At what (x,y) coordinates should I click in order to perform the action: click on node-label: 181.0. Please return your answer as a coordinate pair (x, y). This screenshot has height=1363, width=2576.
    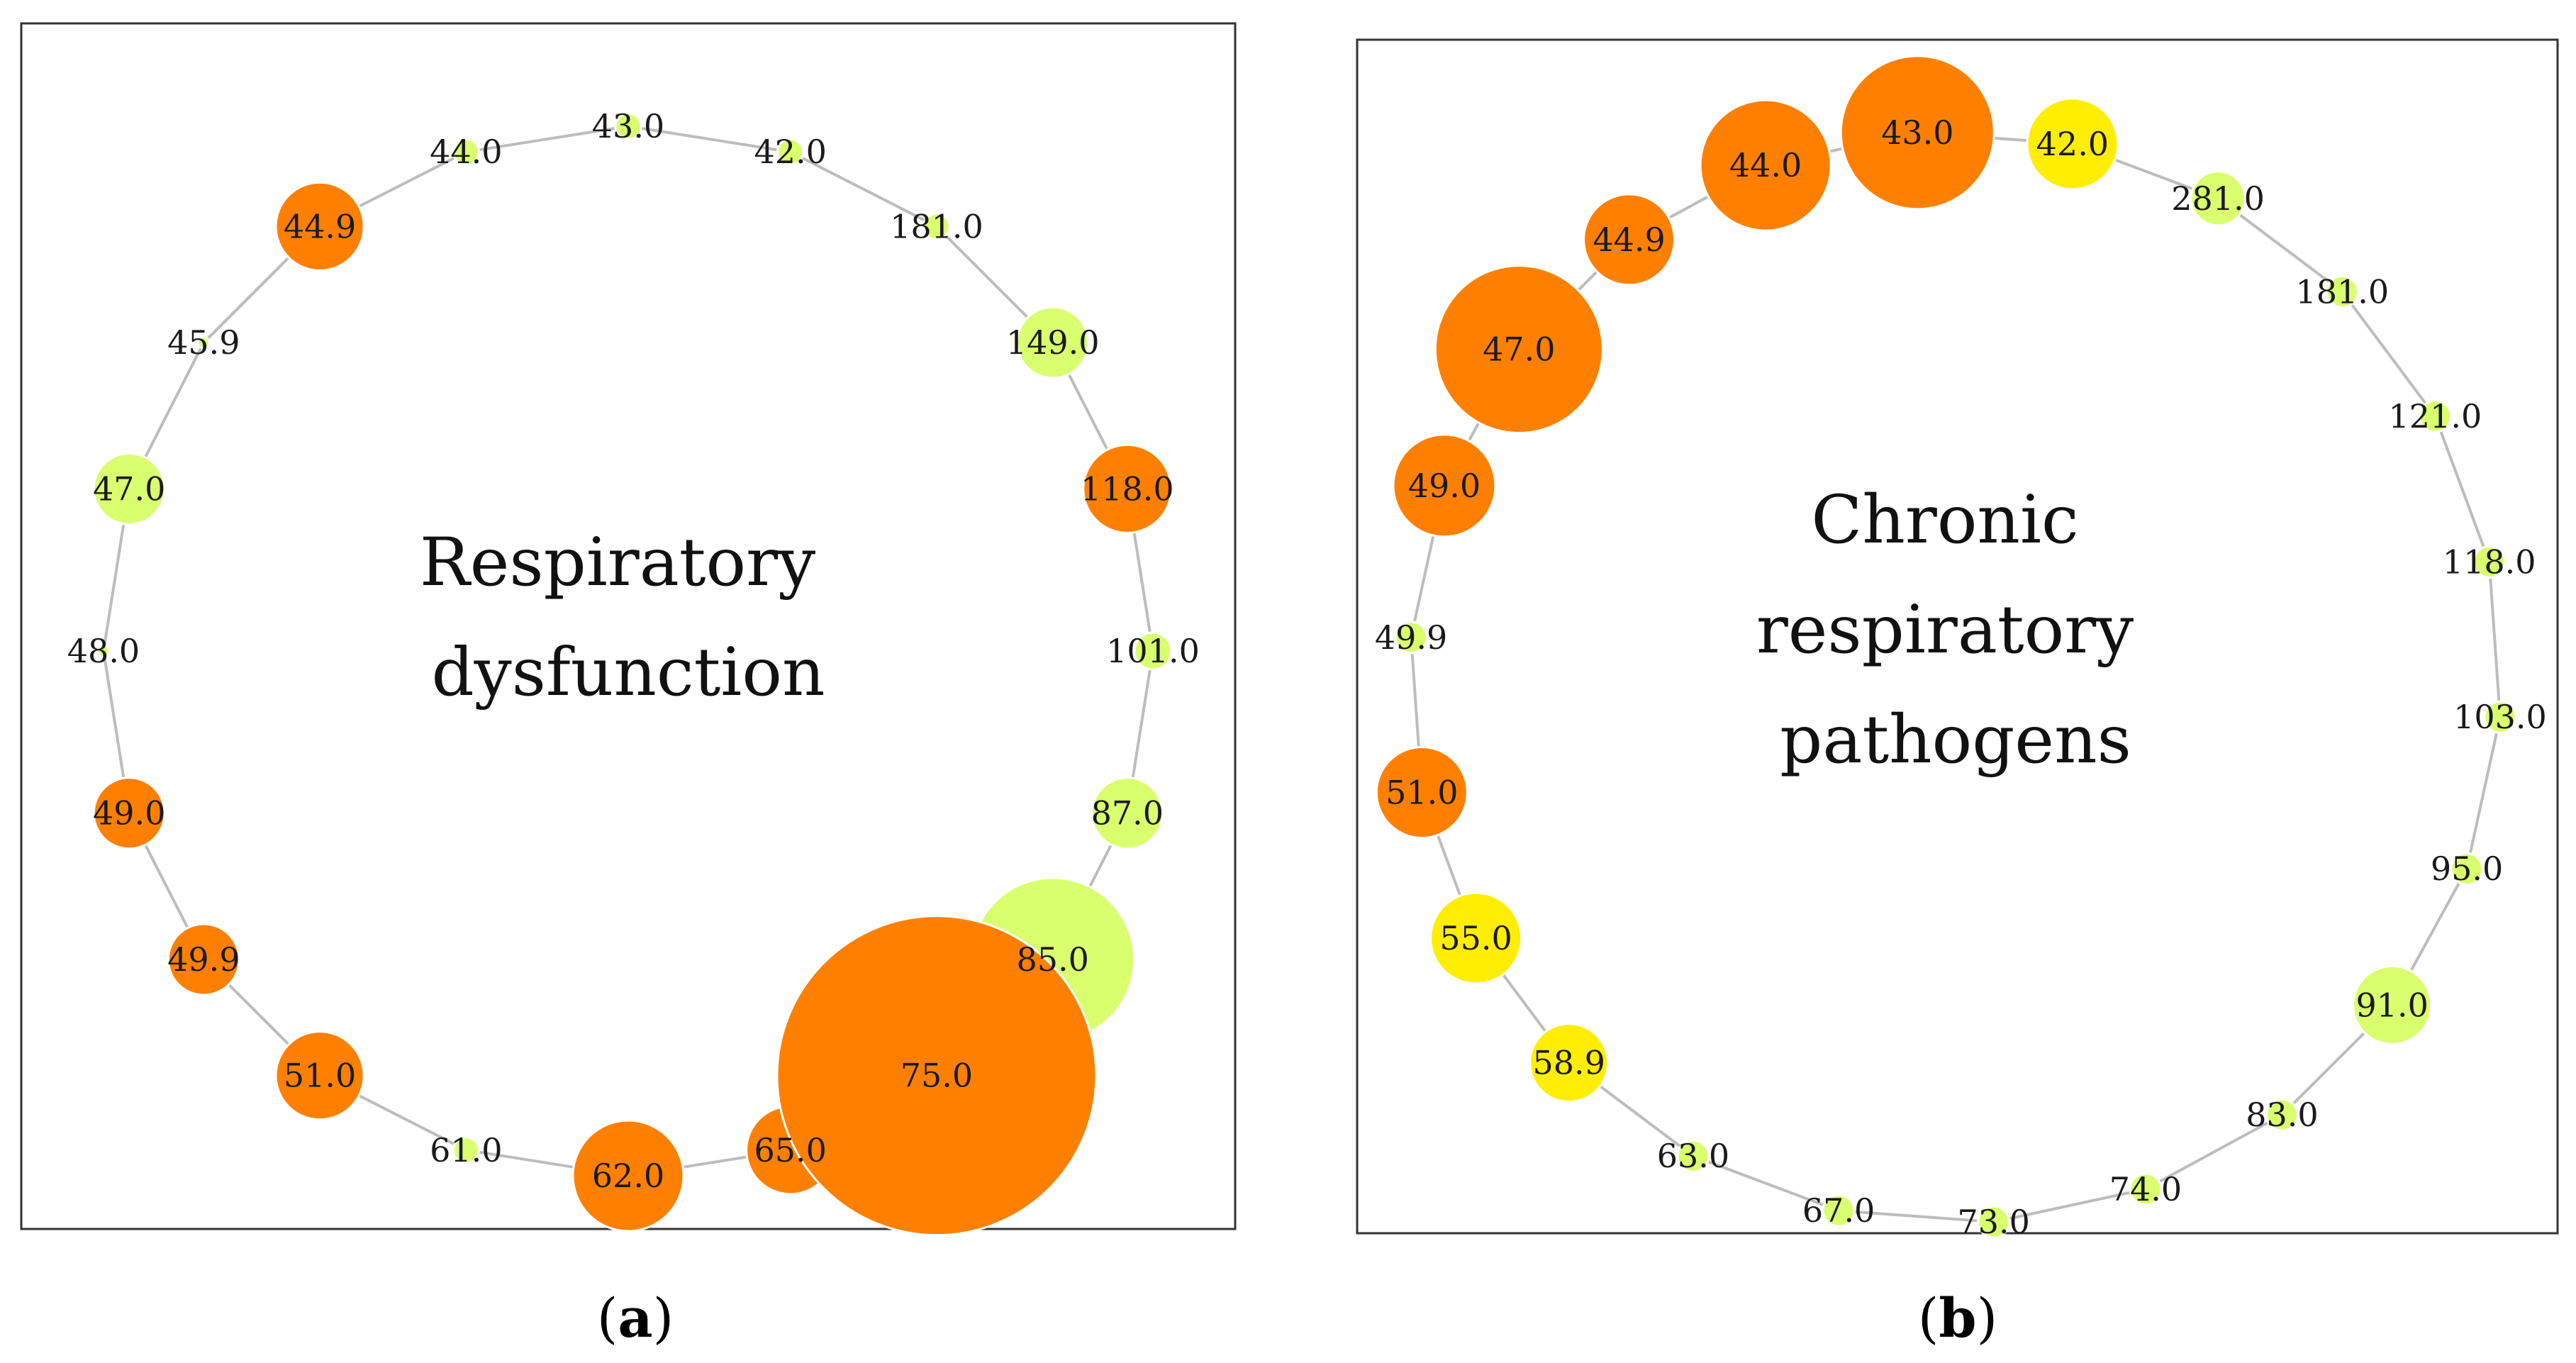
    Looking at the image, I should click on (2342, 291).